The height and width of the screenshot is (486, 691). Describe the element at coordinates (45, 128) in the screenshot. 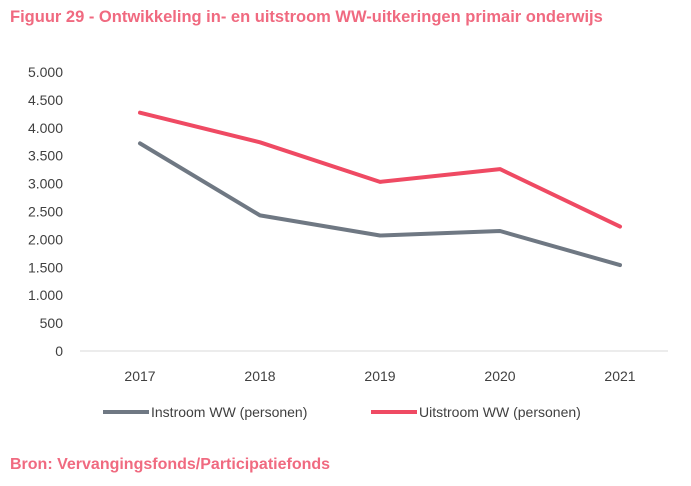

I see `y-tick-label: 4.000` at that location.